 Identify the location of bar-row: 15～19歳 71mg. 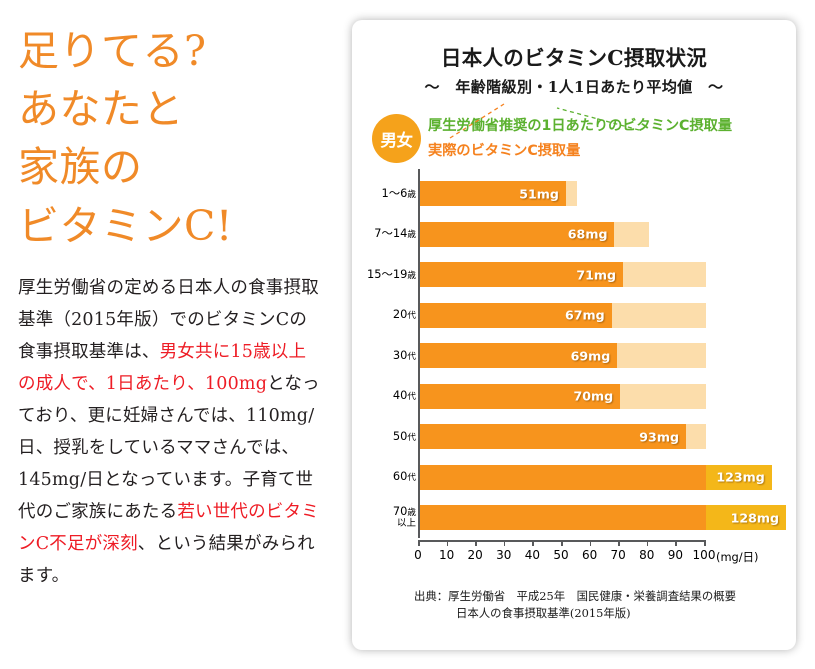
(568, 274).